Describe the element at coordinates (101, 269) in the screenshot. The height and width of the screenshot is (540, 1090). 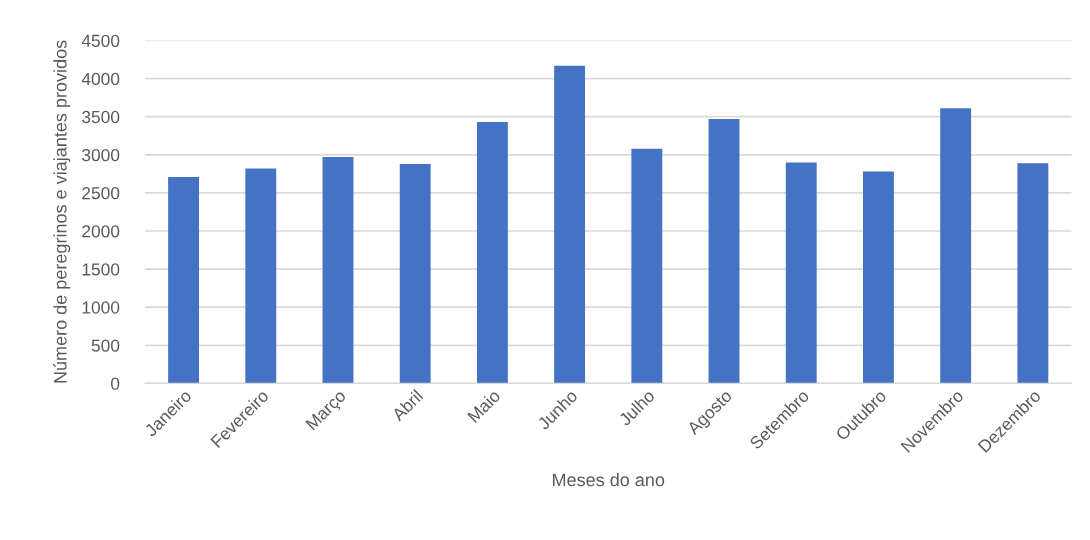
I see `y-tick-label: 1500` at that location.